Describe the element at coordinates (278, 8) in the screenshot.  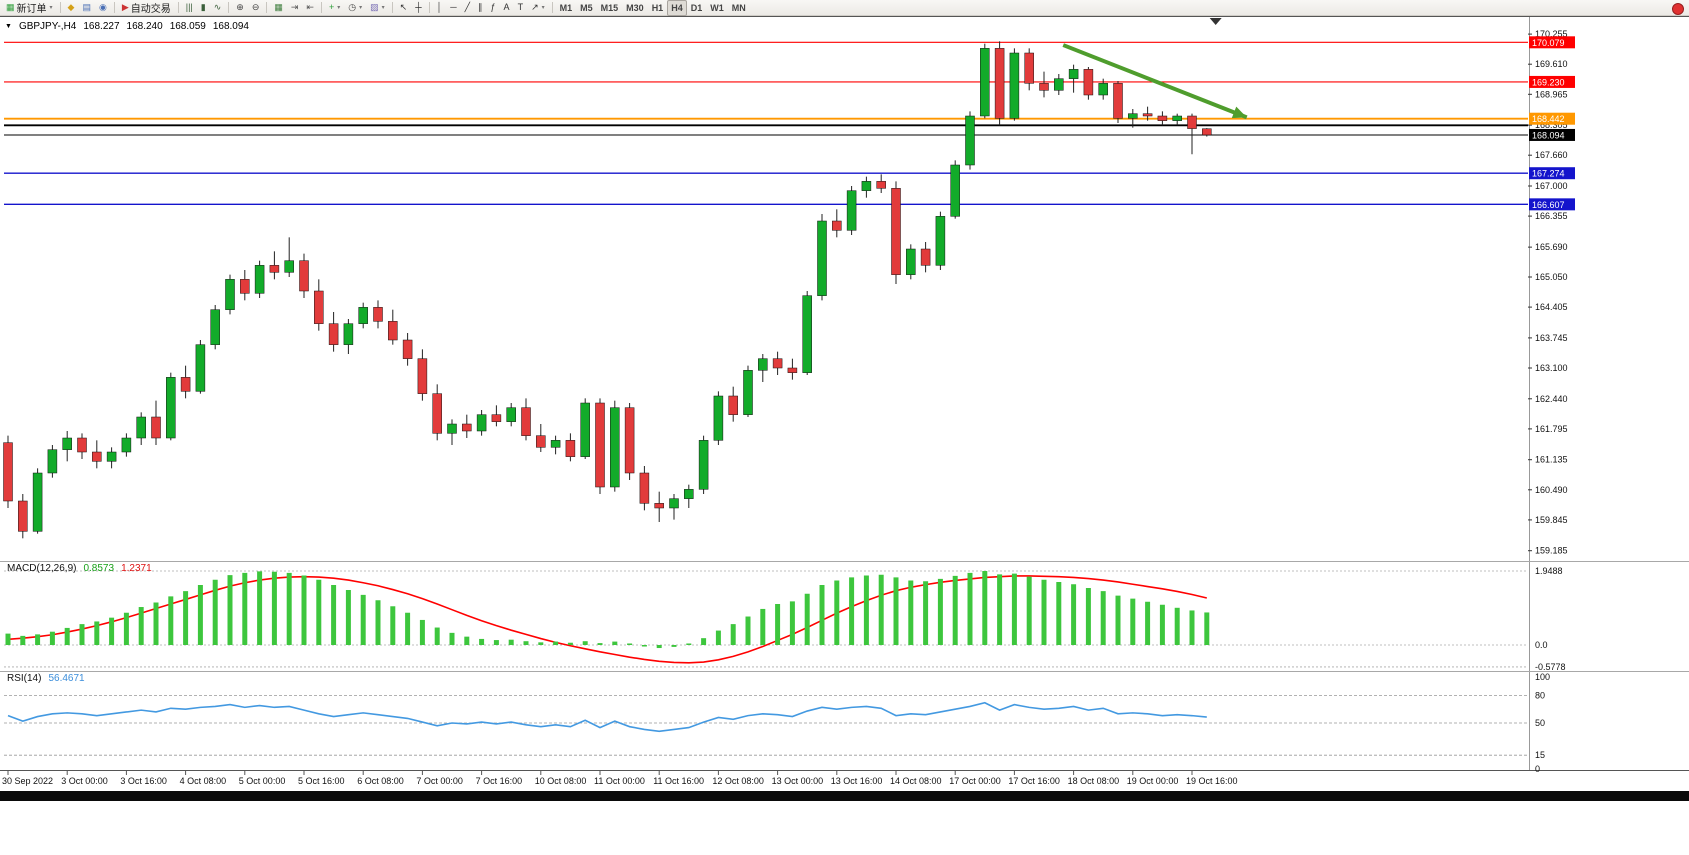
I see `tile-windows-button: ▦` at that location.